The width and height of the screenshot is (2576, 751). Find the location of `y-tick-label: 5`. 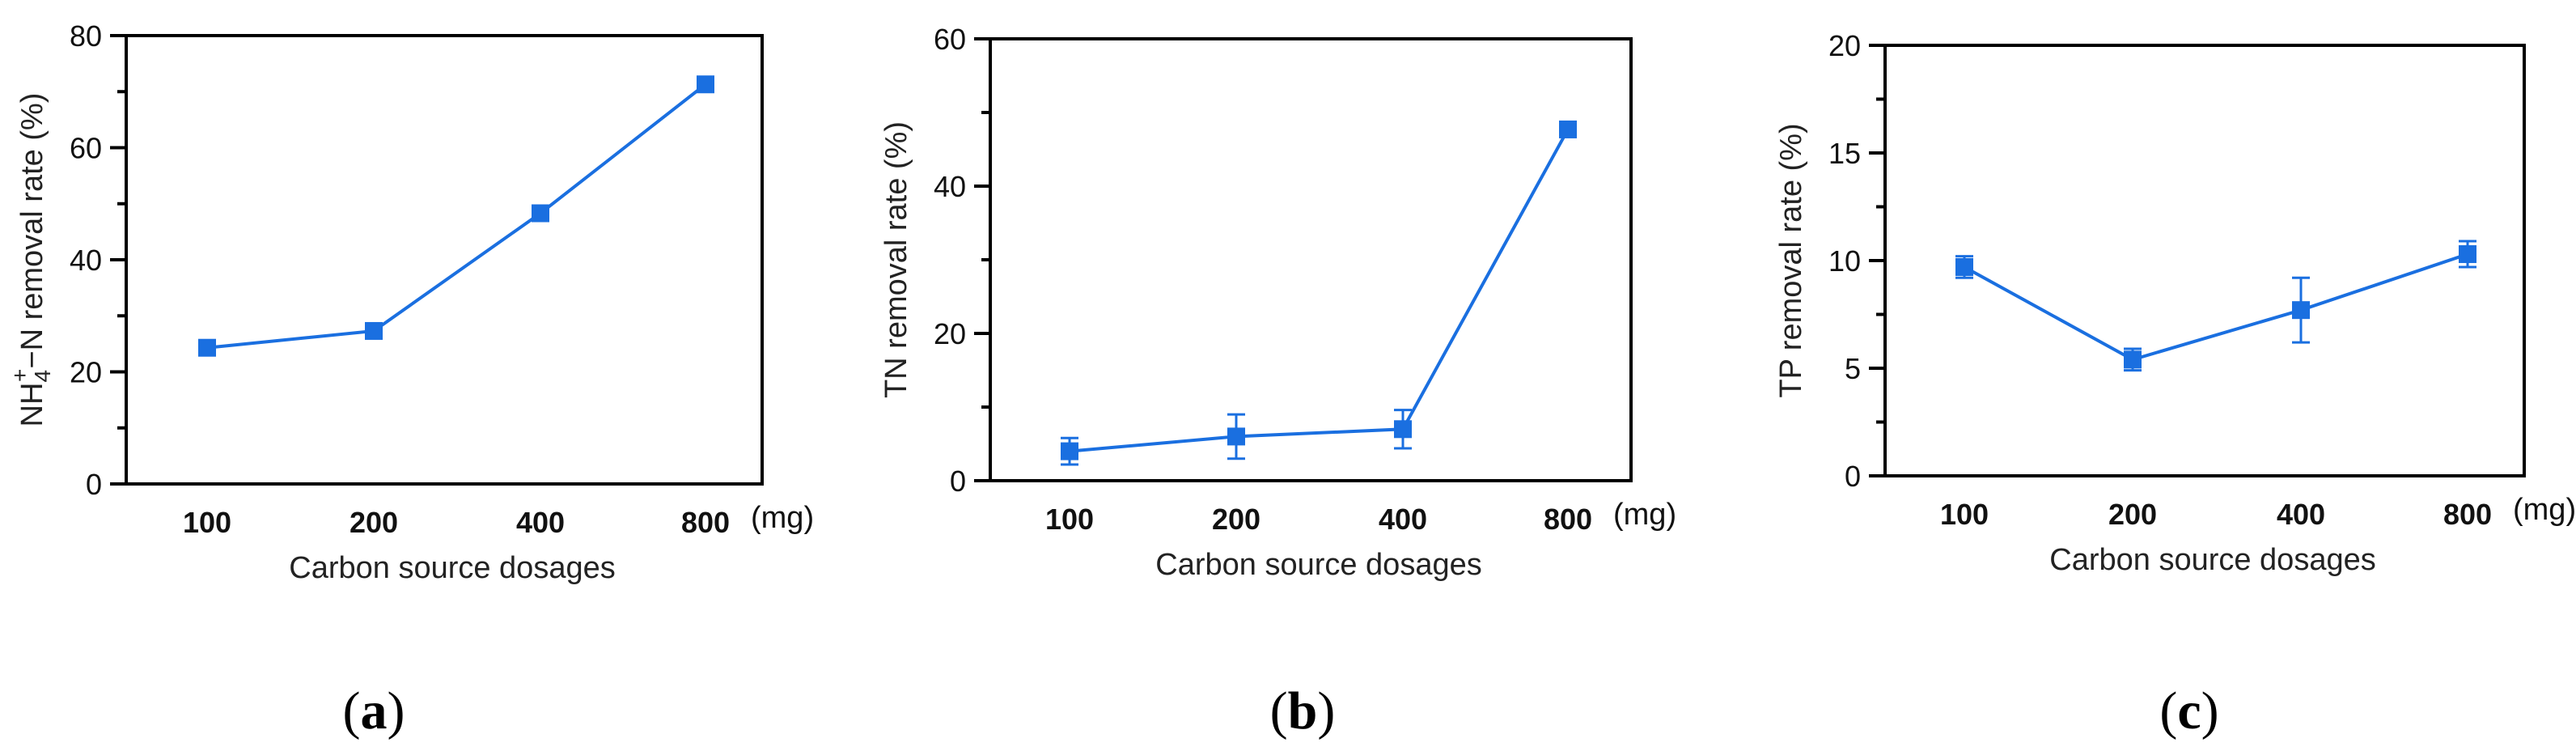

y-tick-label: 5 is located at coordinates (1853, 368).